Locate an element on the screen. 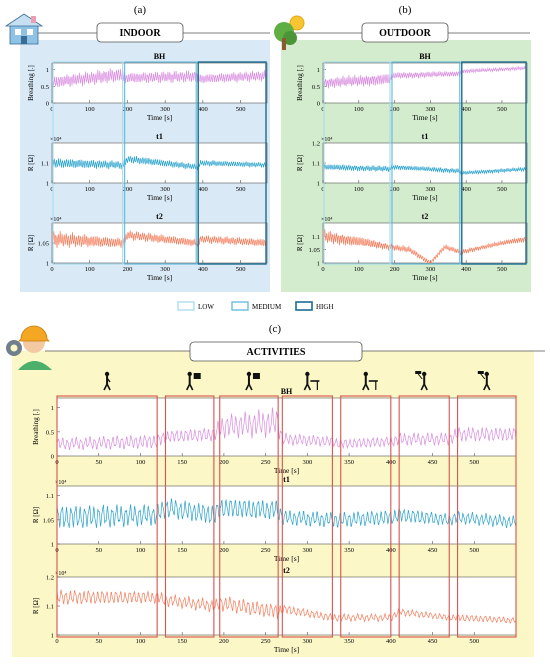 The height and width of the screenshot is (669, 550). y-tick-label: 0.5 is located at coordinates (316, 87).